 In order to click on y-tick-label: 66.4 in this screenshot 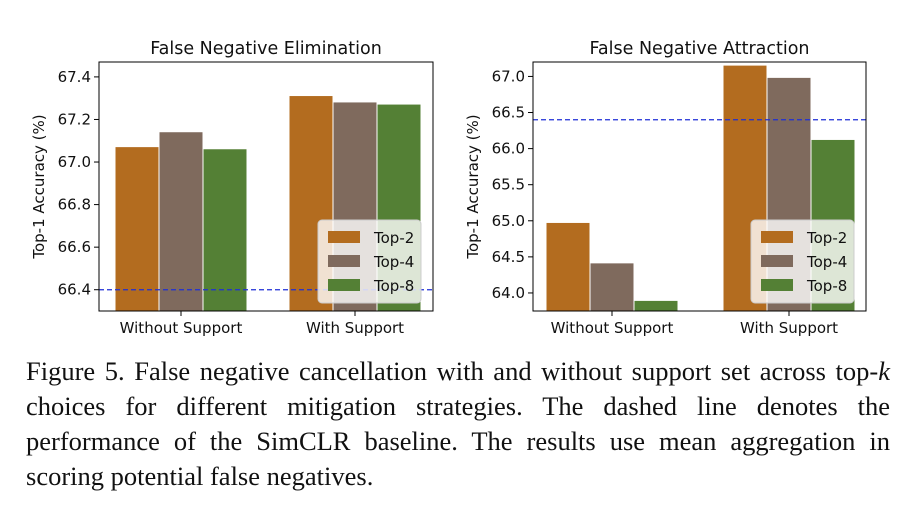, I will do `click(74, 290)`.